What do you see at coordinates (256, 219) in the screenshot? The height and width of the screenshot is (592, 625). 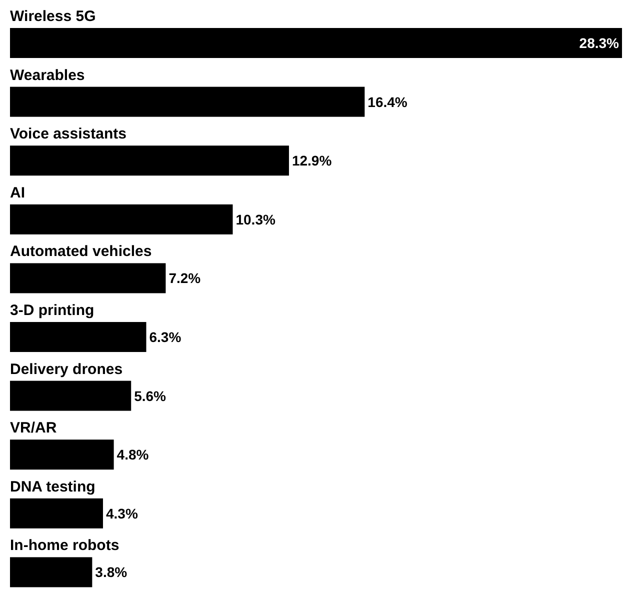 I see `data-label: 10.3%` at bounding box center [256, 219].